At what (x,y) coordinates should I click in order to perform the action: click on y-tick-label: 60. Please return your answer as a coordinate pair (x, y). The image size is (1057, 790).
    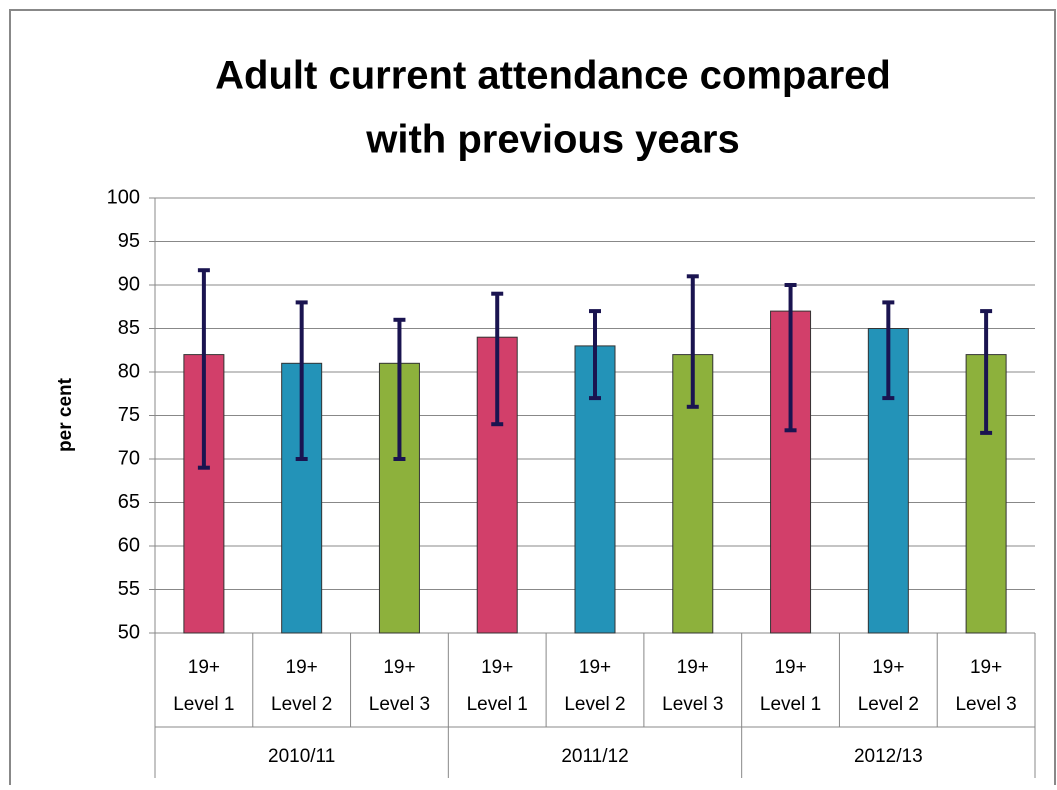
    Looking at the image, I should click on (129, 545).